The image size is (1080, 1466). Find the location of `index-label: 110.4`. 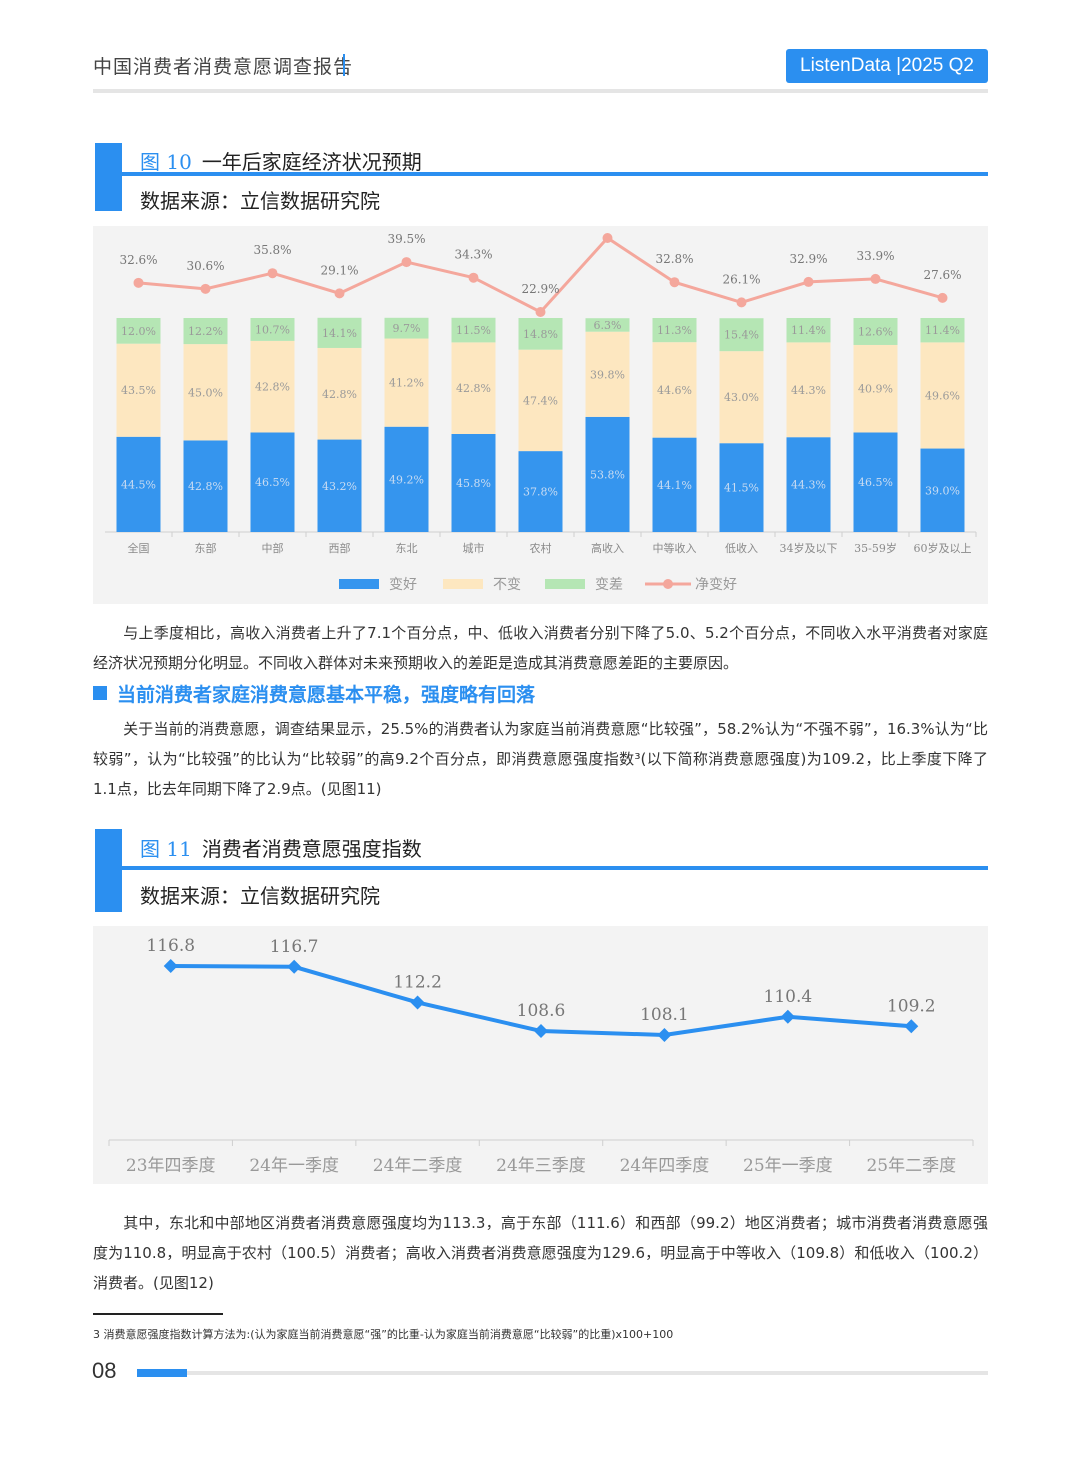

index-label: 110.4 is located at coordinates (788, 997).